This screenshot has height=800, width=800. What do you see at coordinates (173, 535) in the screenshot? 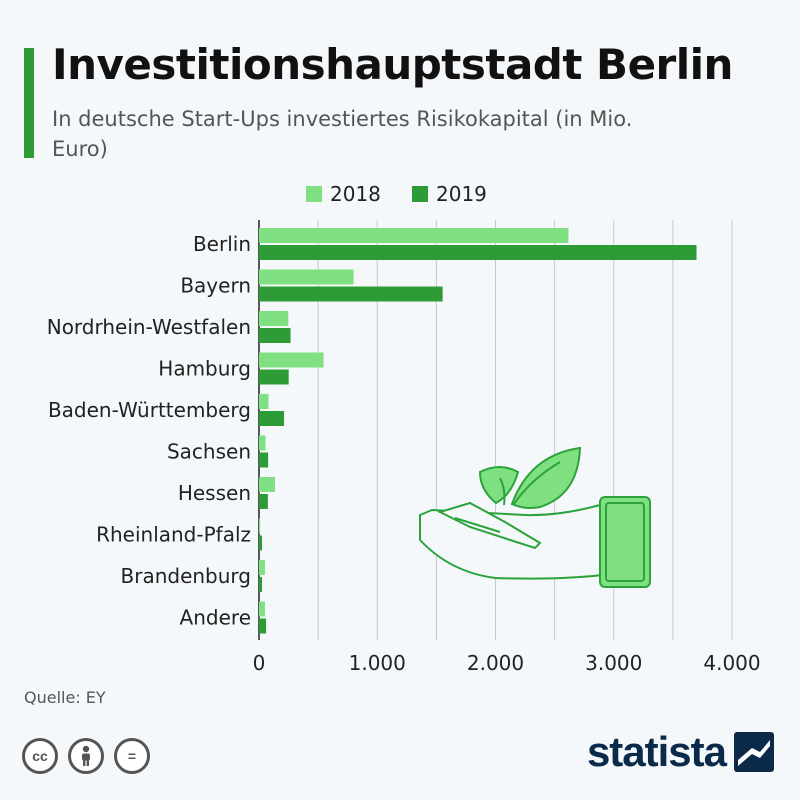
I see `category-label: Rheinland-Pfalz` at bounding box center [173, 535].